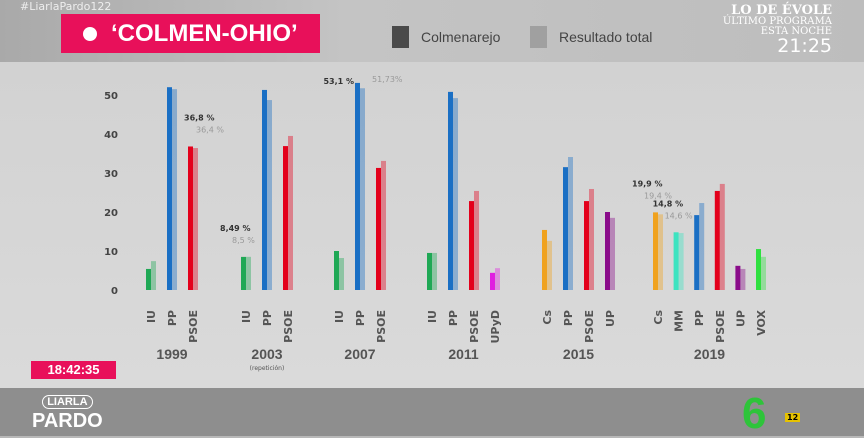 The width and height of the screenshot is (864, 438). I want to click on legend-label: Colmenarejo, so click(461, 37).